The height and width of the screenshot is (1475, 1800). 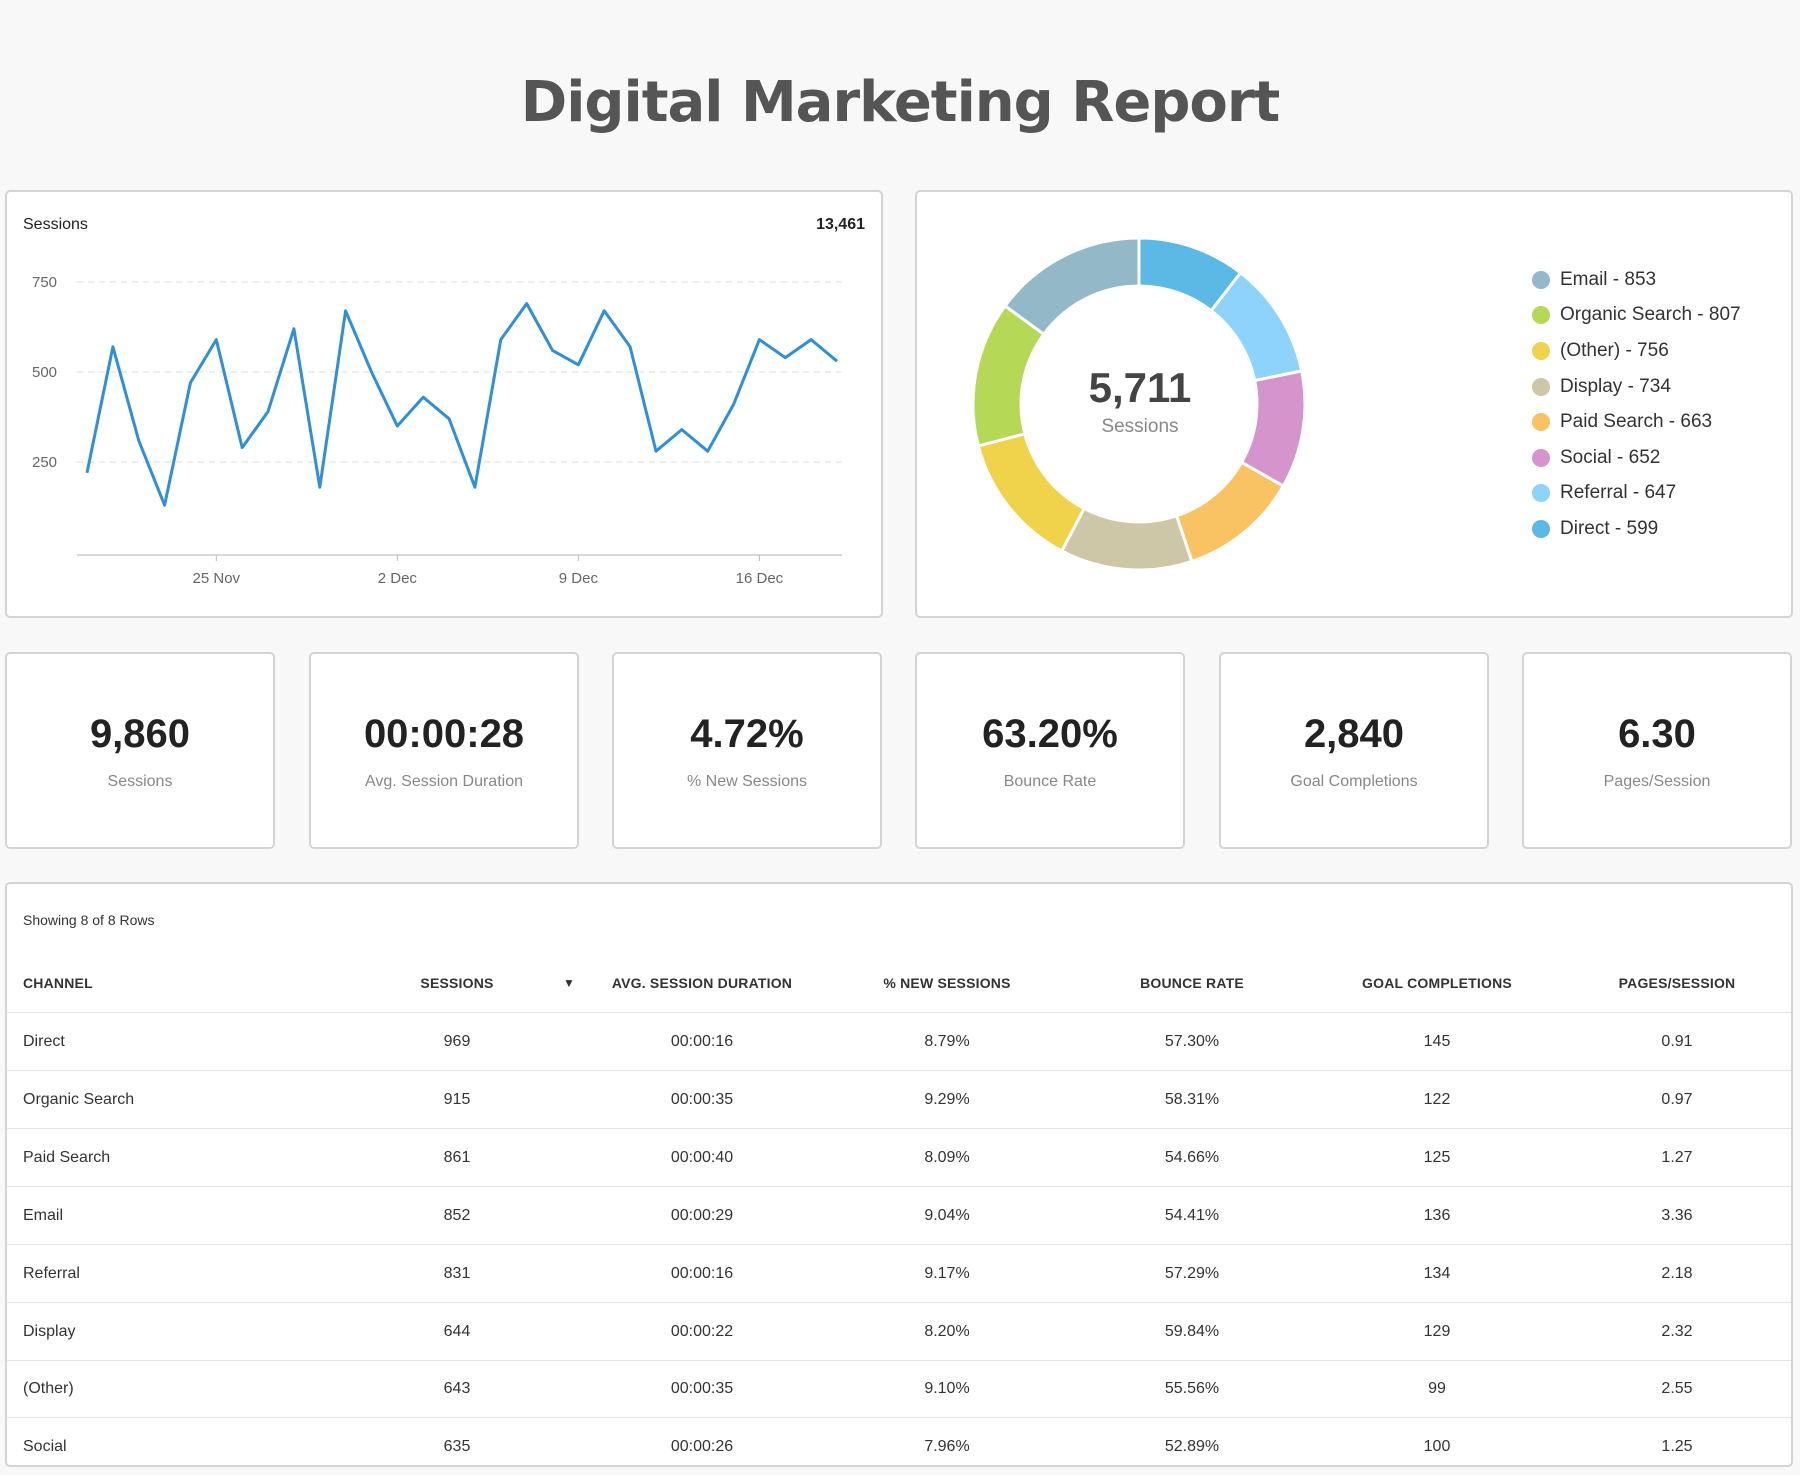 I want to click on table-row: Direct 969 00:00:16 8.79% 57.30% 145 0.91, so click(x=899, y=1042).